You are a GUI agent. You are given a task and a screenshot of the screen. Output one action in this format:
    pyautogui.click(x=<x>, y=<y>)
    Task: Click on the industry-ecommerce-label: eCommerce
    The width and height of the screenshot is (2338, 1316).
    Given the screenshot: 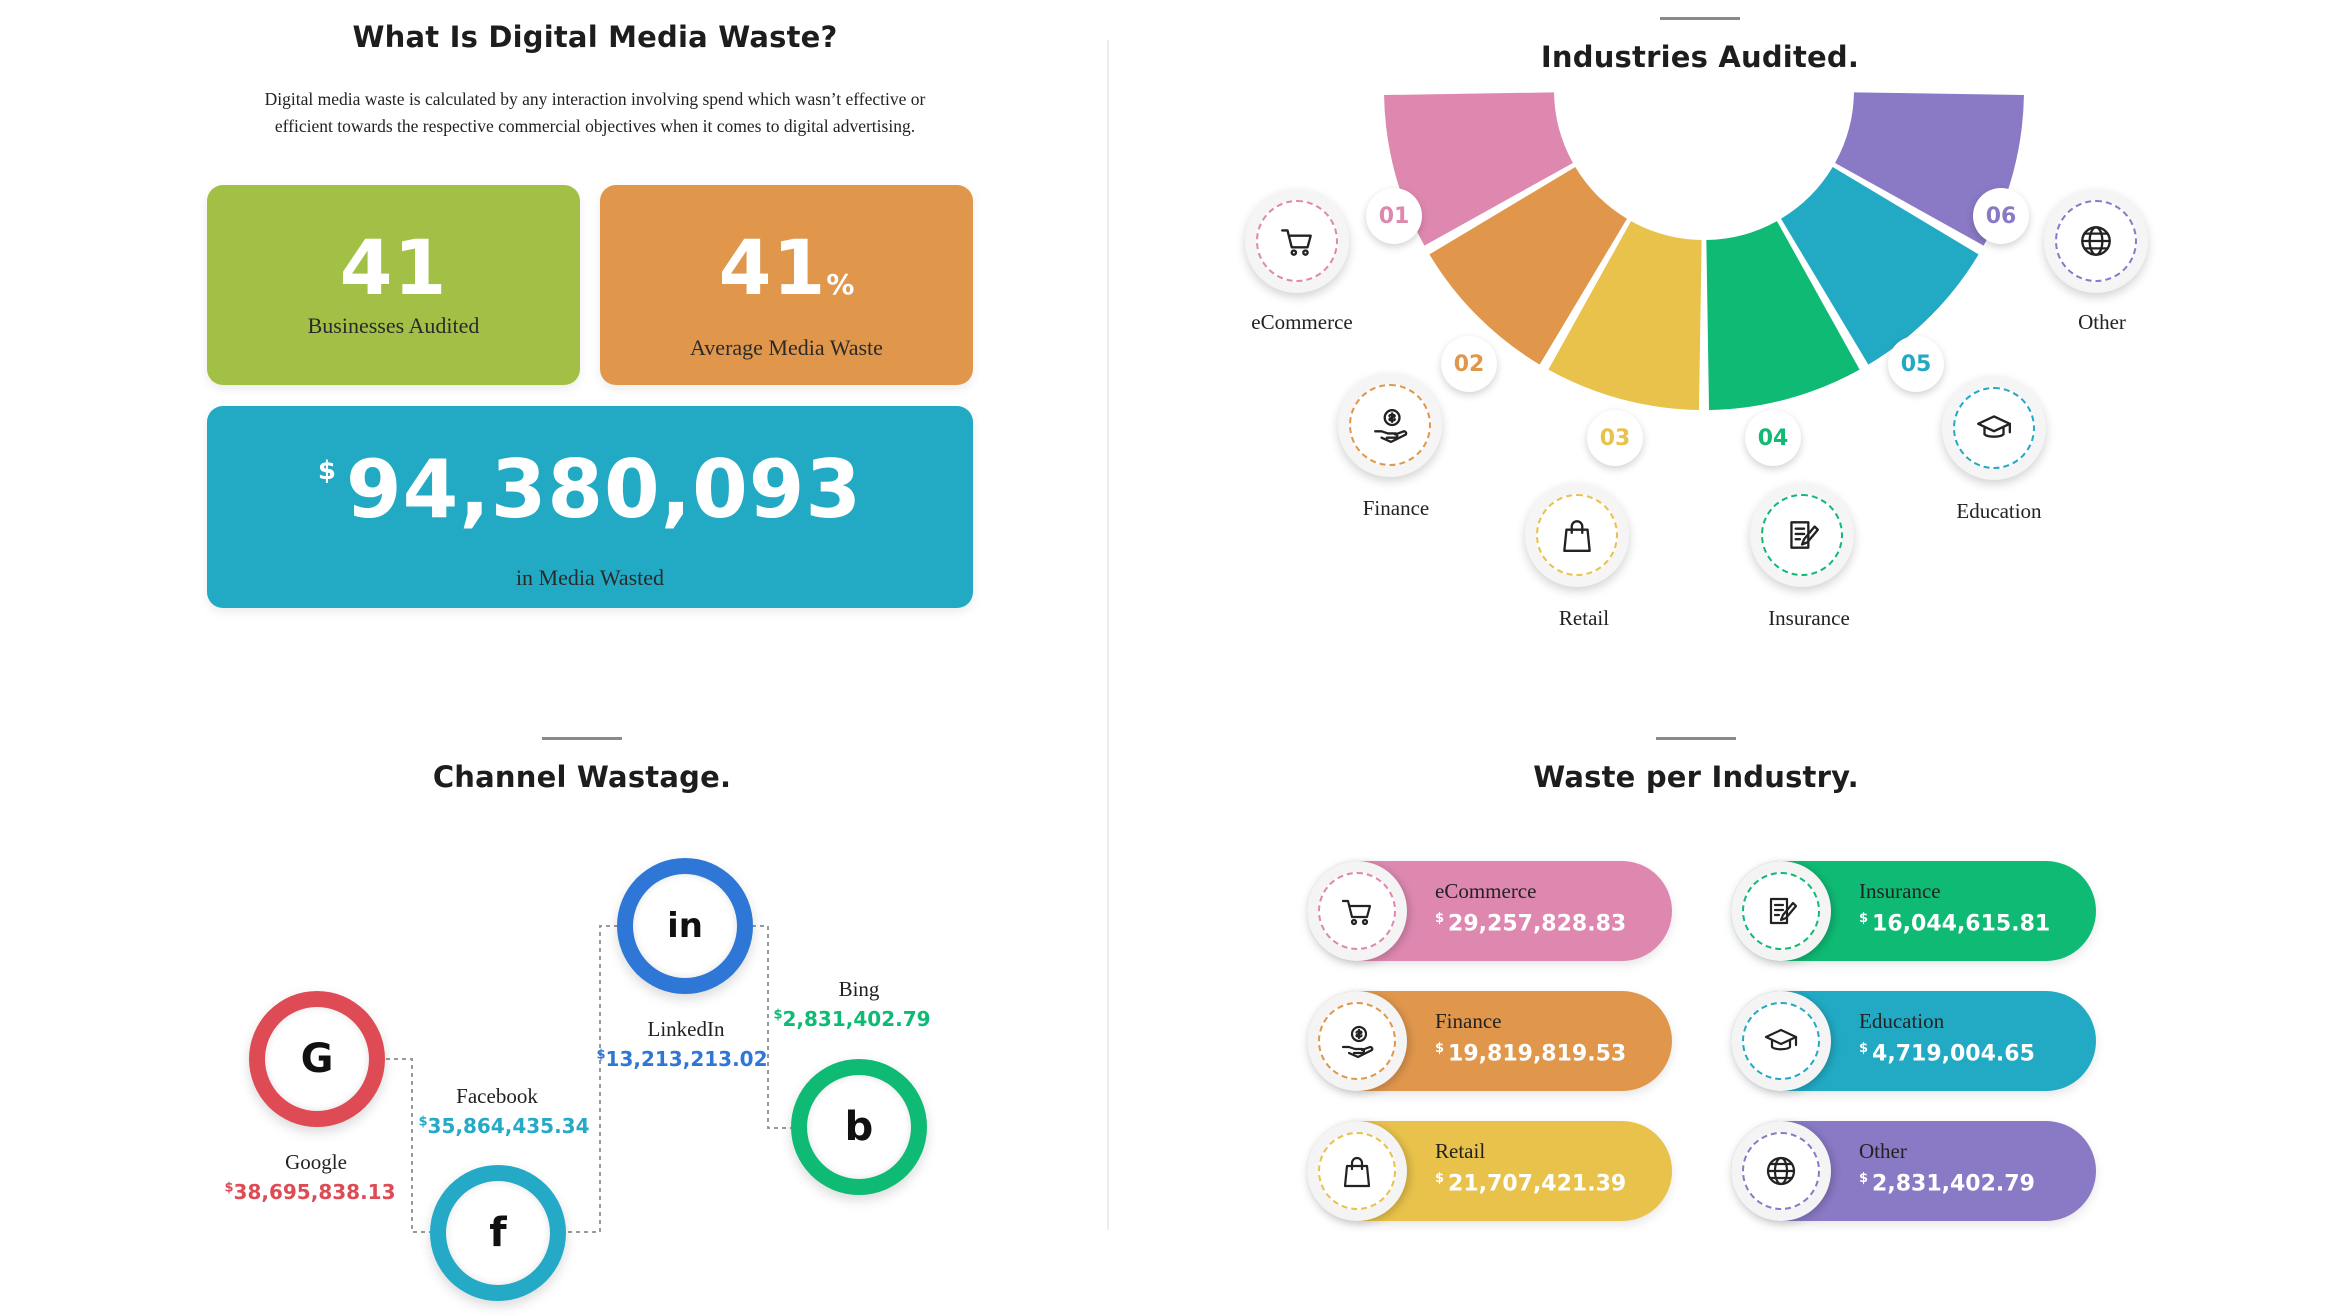 What is the action you would take?
    pyautogui.click(x=1302, y=322)
    